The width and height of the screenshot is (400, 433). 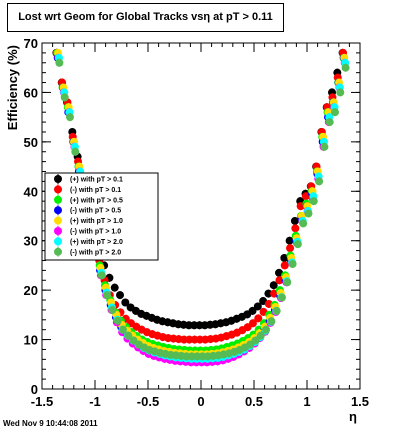 I want to click on legend-box, so click(x=101, y=216).